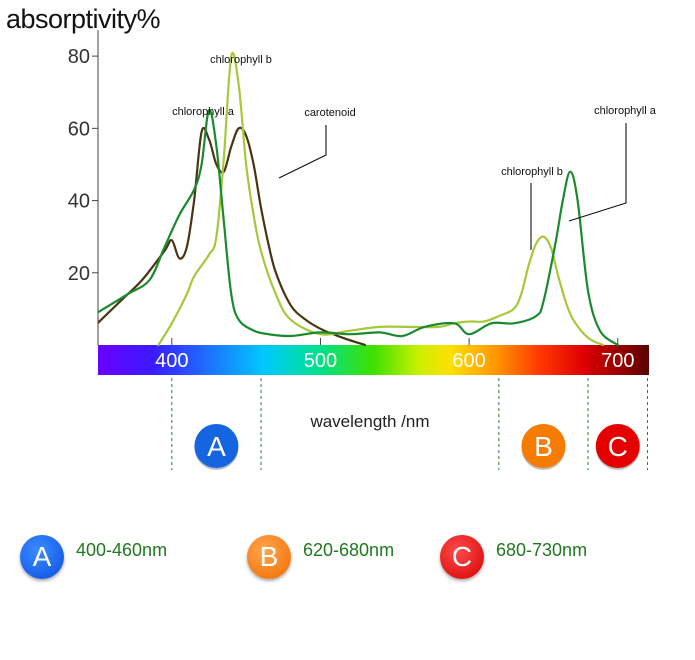 The image size is (695, 660). Describe the element at coordinates (171, 361) in the screenshot. I see `x-tick-label: 400` at that location.